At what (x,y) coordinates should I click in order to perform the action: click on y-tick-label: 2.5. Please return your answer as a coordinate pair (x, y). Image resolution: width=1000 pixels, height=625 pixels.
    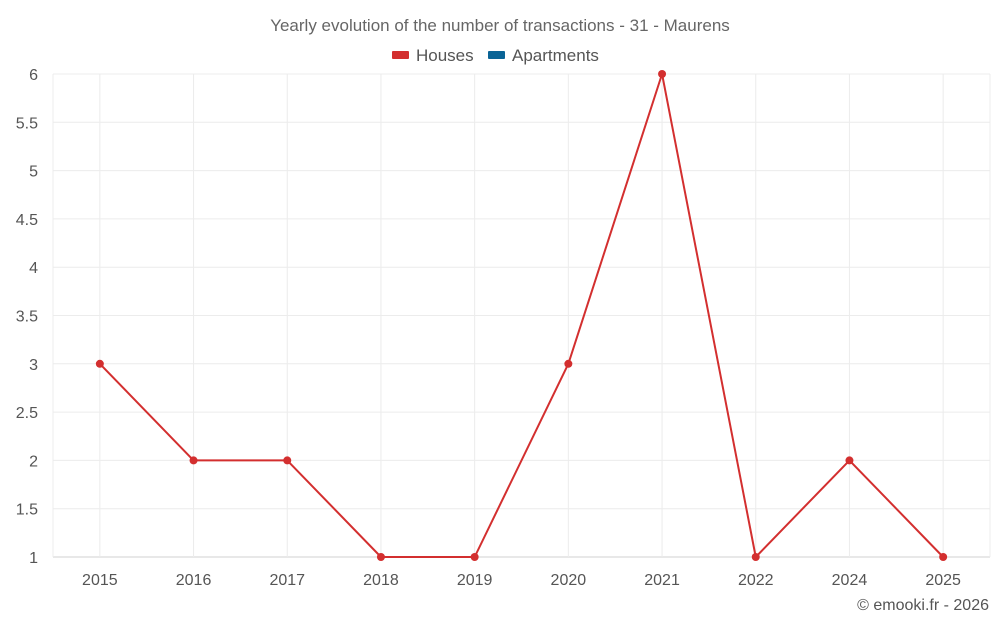
    Looking at the image, I should click on (27, 413).